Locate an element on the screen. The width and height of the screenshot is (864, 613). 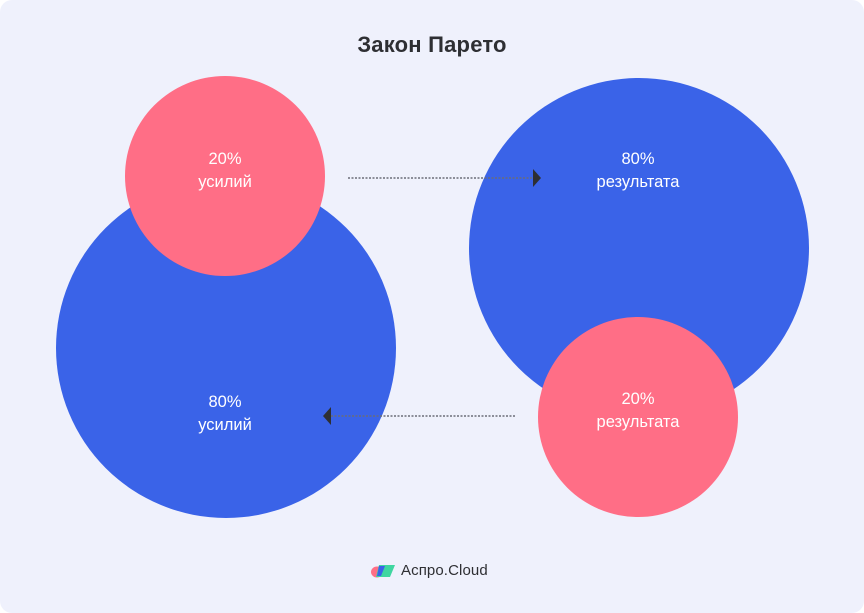
label-80-efforts: 80% усилий is located at coordinates (225, 414).